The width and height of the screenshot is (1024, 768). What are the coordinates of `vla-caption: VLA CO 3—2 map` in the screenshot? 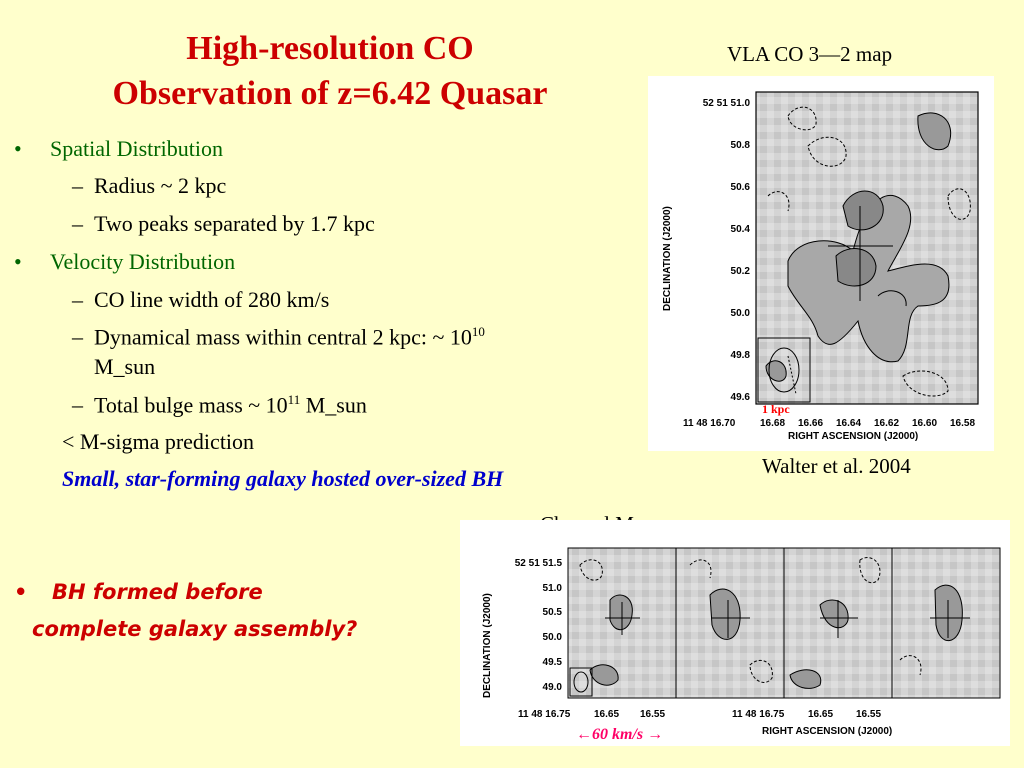 It's located at (810, 54).